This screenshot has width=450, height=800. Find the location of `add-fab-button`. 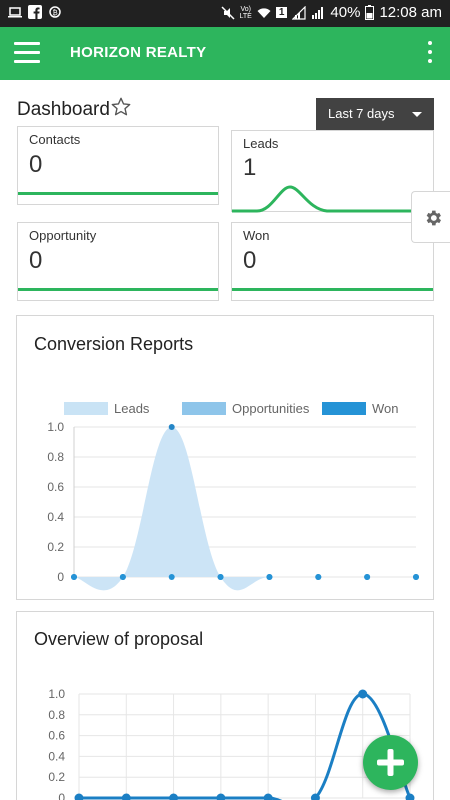

add-fab-button is located at coordinates (390, 762).